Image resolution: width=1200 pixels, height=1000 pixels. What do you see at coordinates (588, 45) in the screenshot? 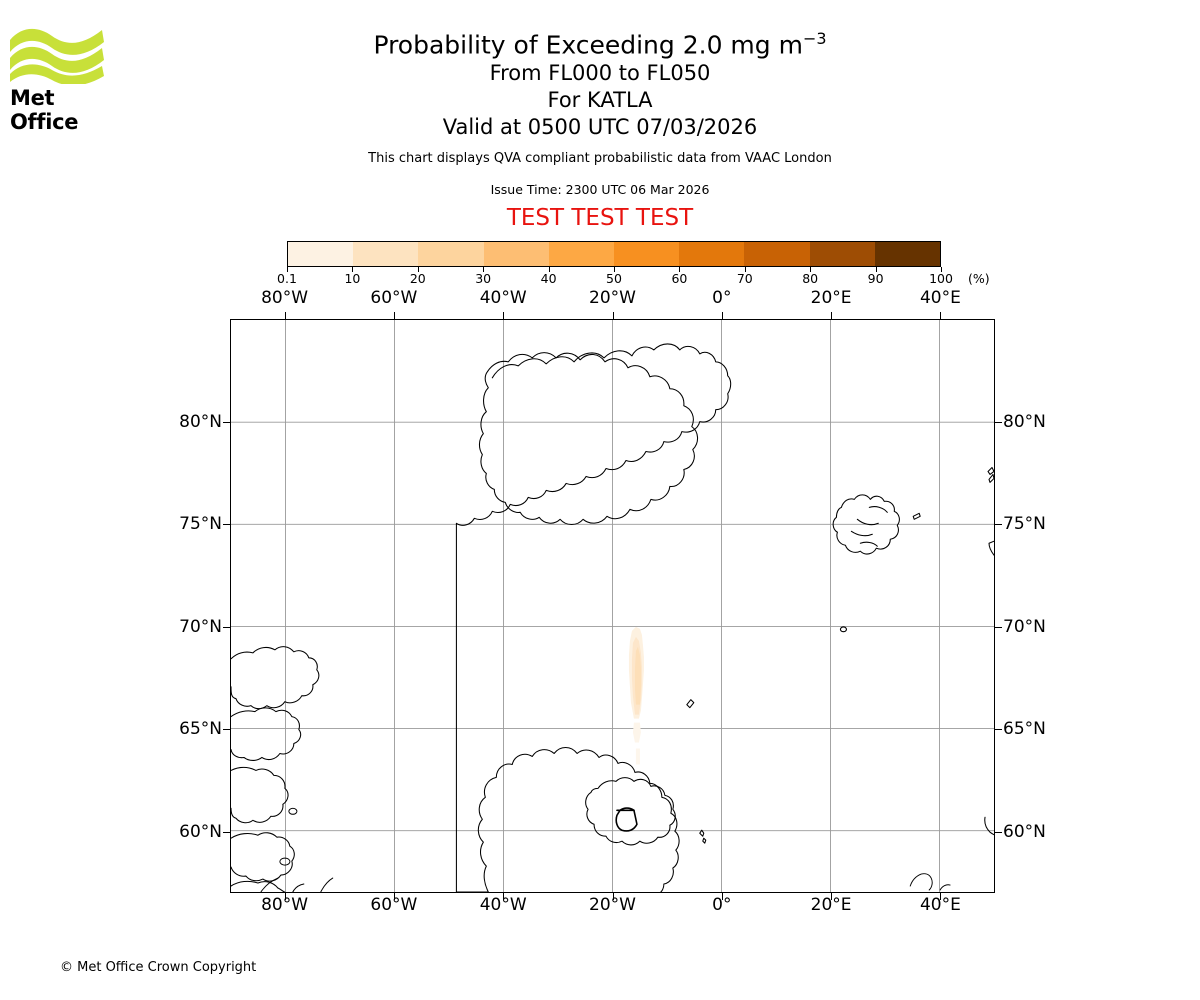
I see `page-title-text: Probability of Exceeding 2.0 mg m` at bounding box center [588, 45].